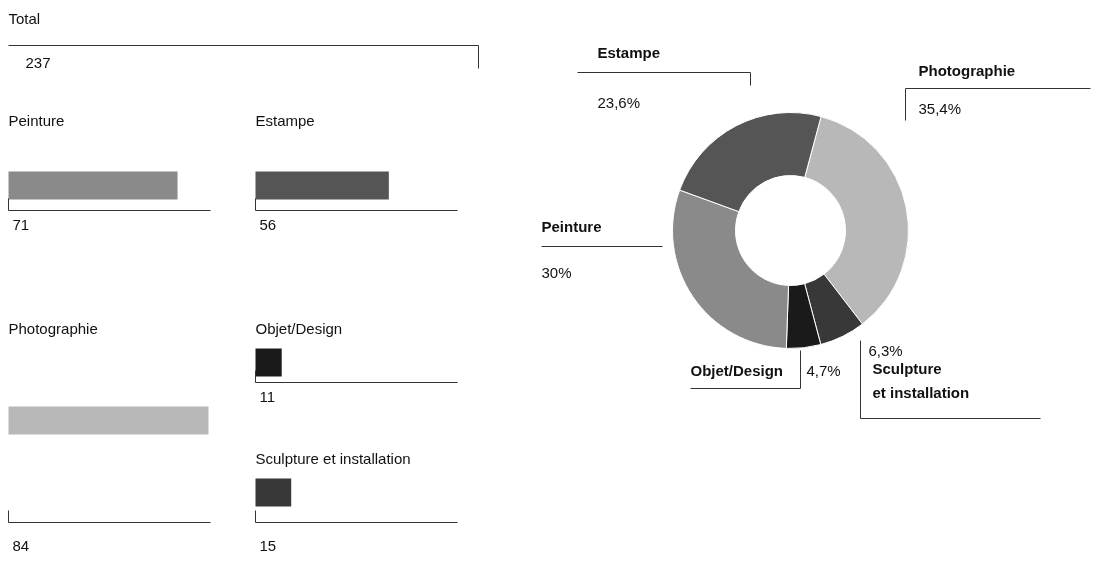  What do you see at coordinates (921, 380) in the screenshot?
I see `slice-label: Sculpture et installation` at bounding box center [921, 380].